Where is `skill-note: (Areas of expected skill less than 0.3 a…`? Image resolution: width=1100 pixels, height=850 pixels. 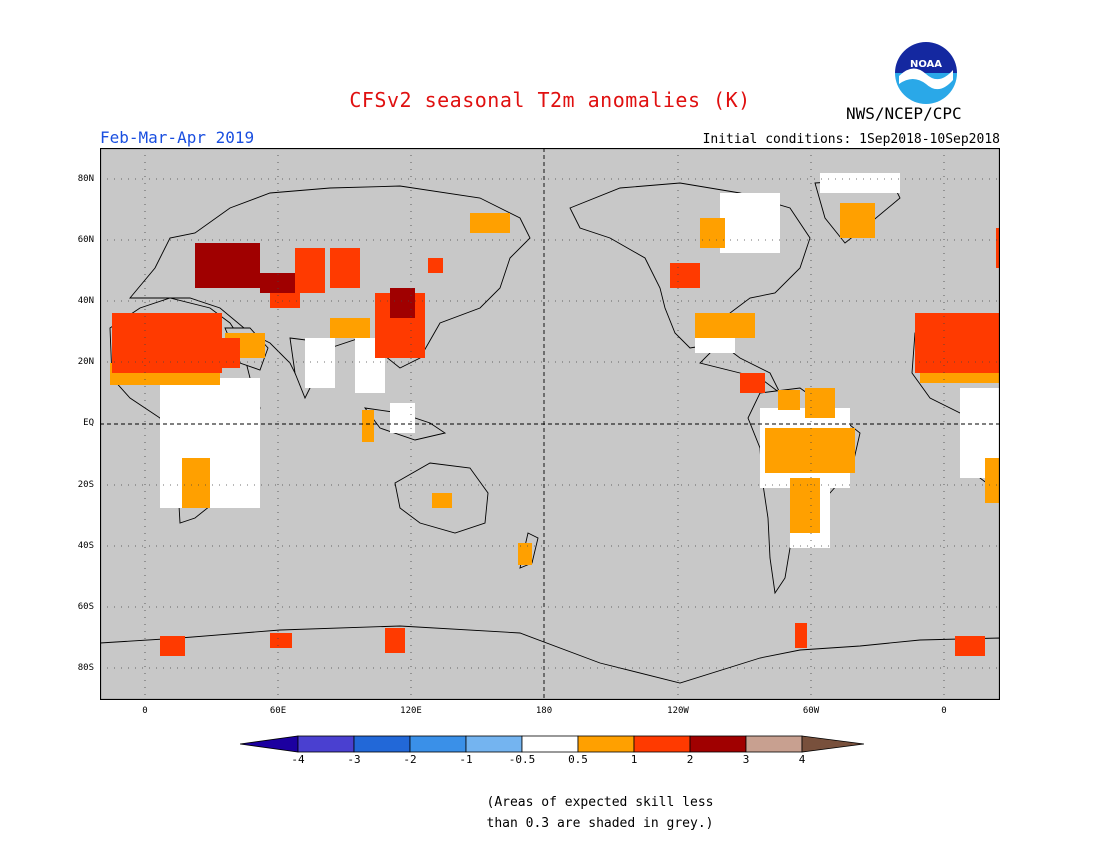
skill-note: (Areas of expected skill less than 0.3 a… is located at coordinates (600, 813).